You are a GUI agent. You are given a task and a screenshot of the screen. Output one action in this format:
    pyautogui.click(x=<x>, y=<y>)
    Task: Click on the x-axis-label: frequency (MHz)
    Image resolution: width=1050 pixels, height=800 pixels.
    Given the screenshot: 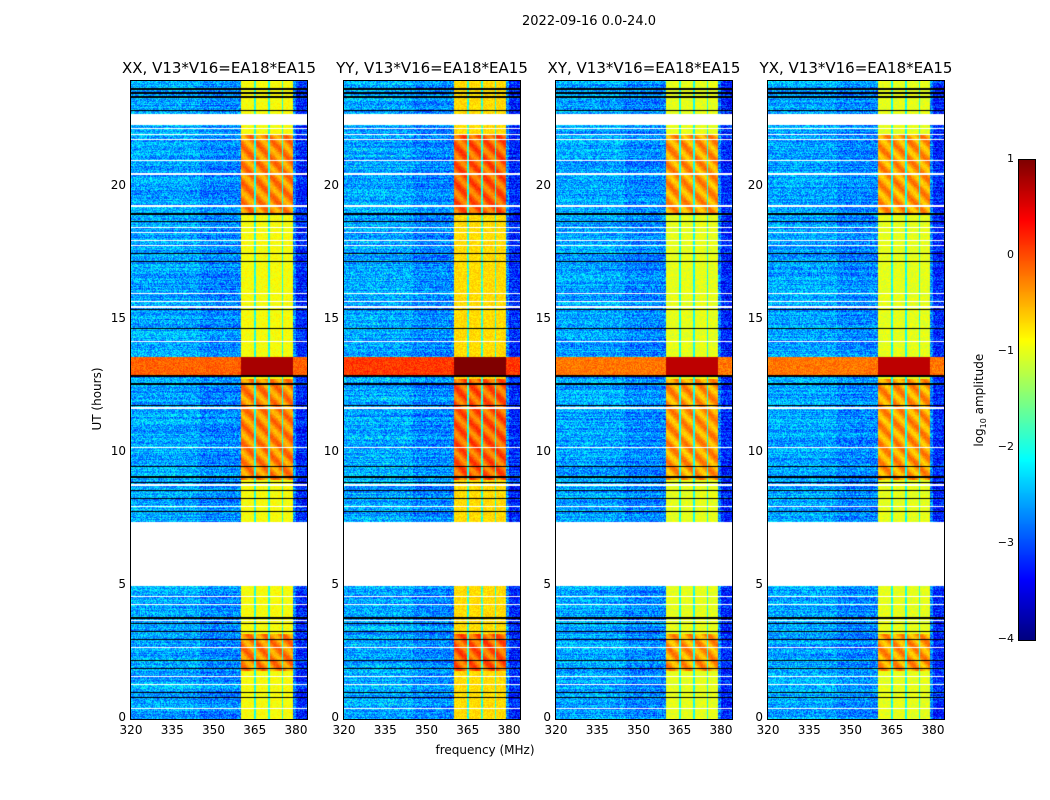 What is the action you would take?
    pyautogui.click(x=485, y=750)
    